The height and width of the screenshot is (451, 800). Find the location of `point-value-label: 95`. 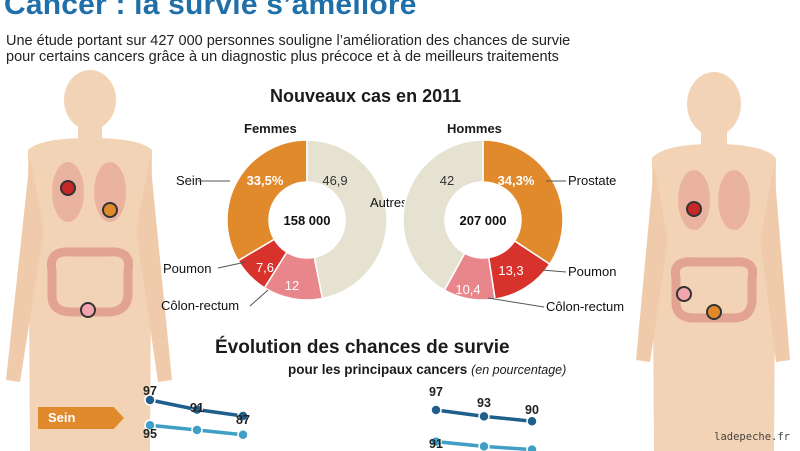

point-value-label: 95 is located at coordinates (150, 434).